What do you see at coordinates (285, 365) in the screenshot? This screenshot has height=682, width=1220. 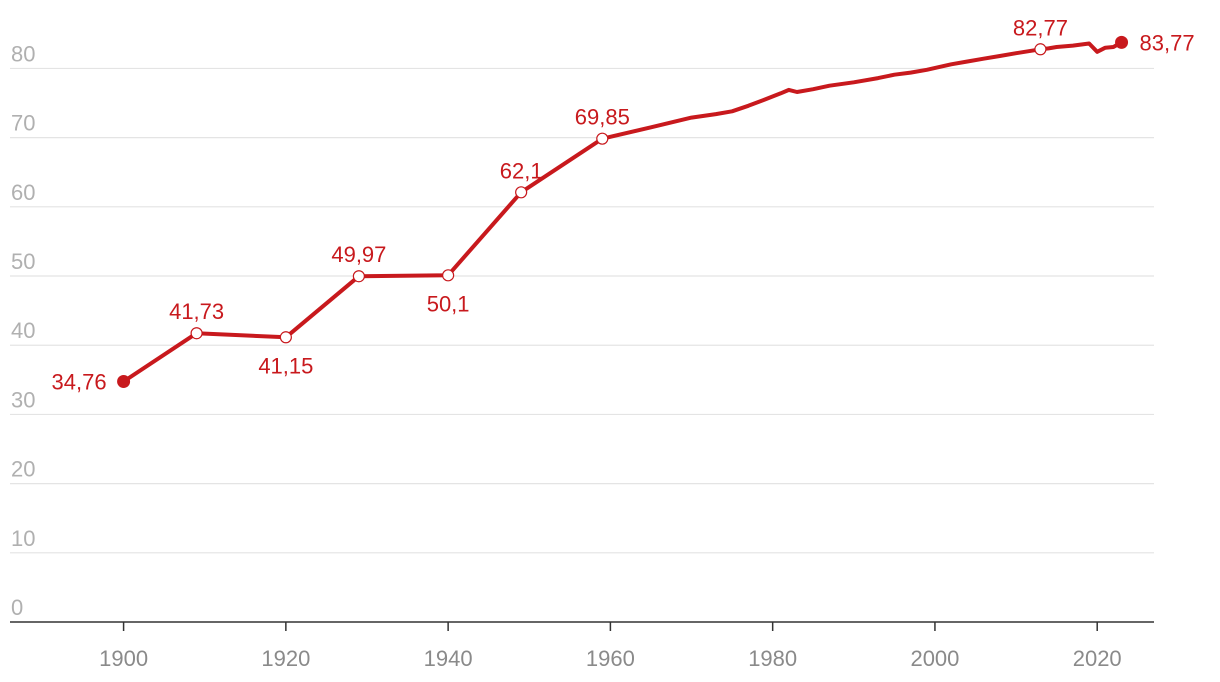 I see `data-label: 41,15` at bounding box center [285, 365].